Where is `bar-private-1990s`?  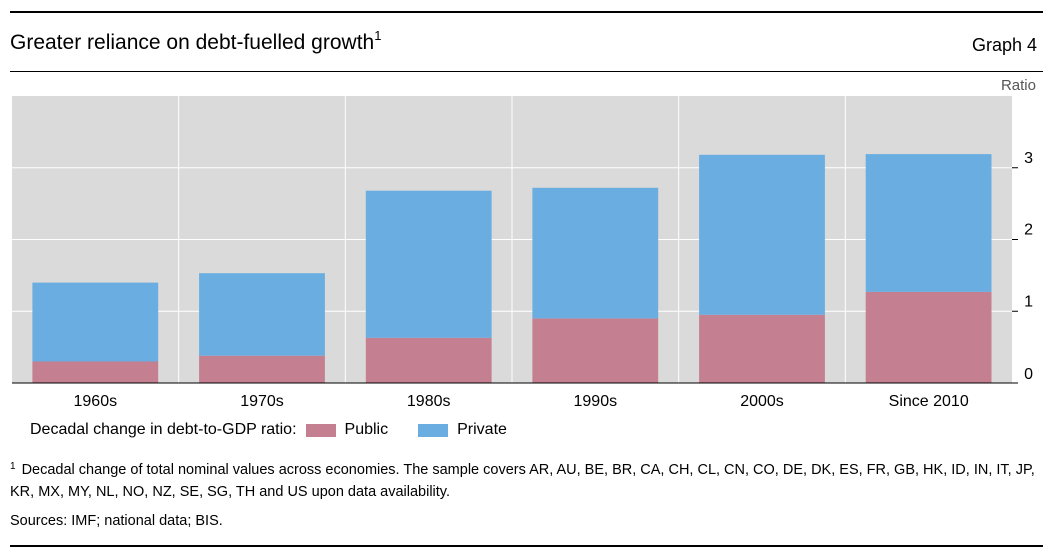 bar-private-1990s is located at coordinates (595, 253).